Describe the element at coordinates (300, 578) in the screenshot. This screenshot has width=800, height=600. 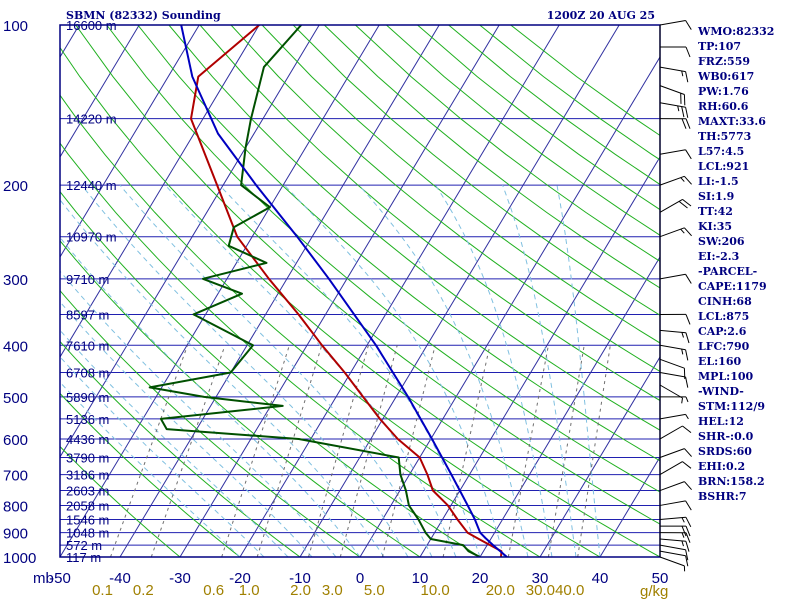
I see `temperature-tick-label: -10` at that location.